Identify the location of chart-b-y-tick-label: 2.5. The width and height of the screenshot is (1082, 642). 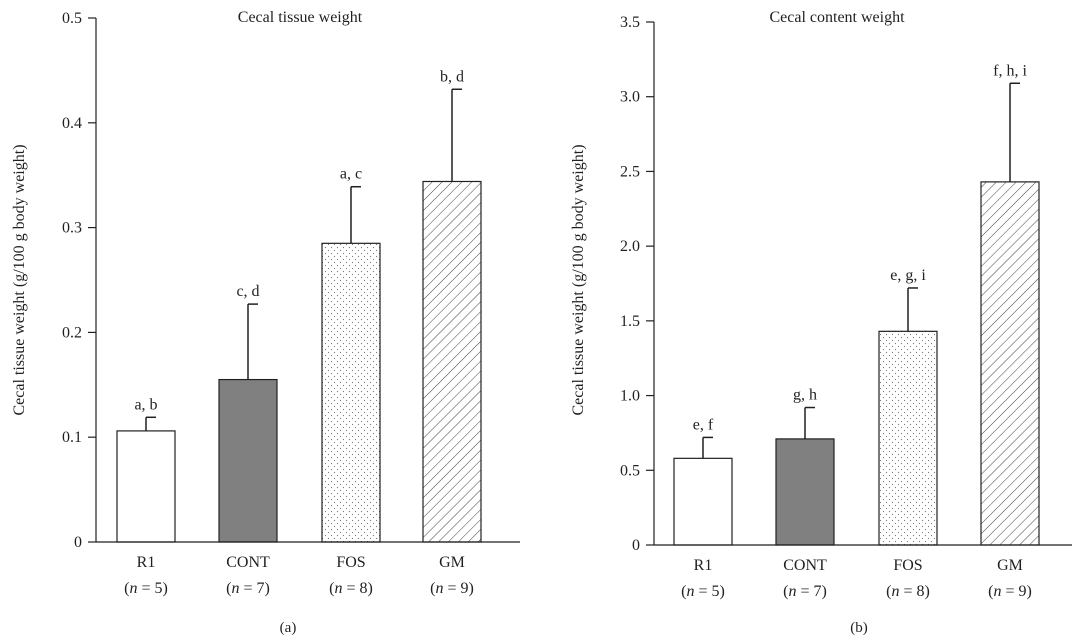
(630, 171).